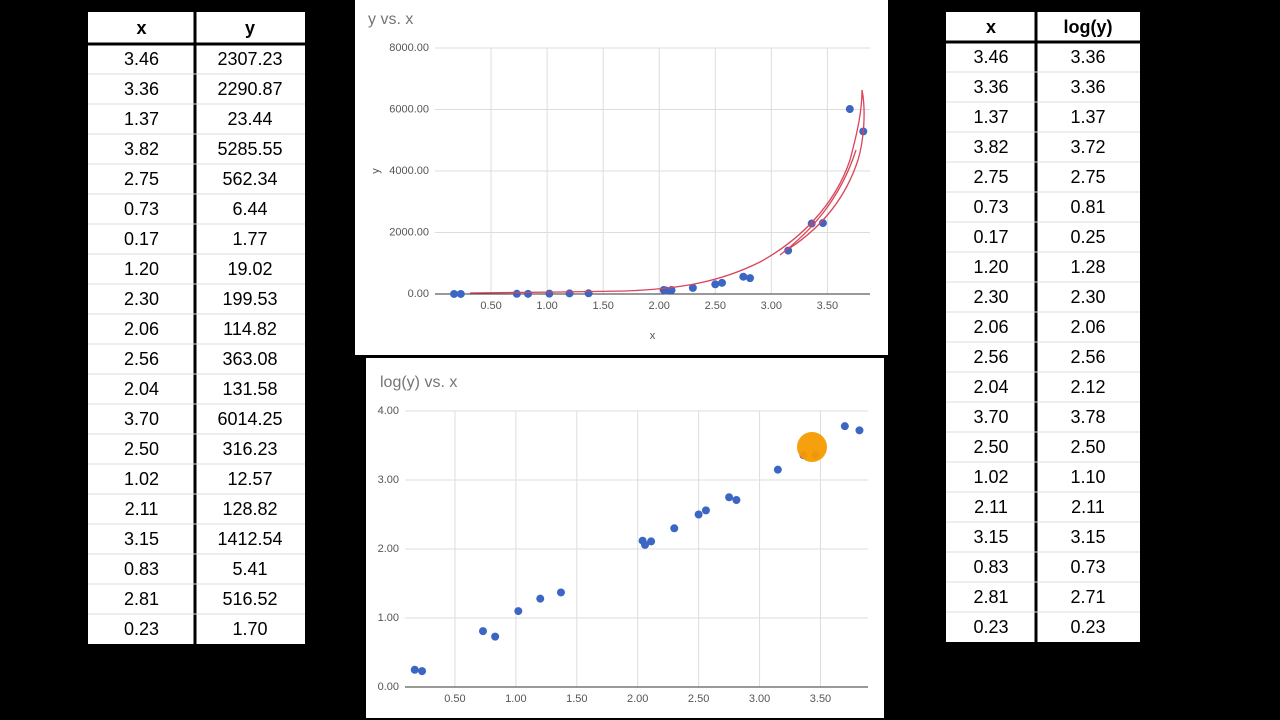 This screenshot has width=1280, height=720. Describe the element at coordinates (812, 447) in the screenshot. I see `cursor-highlight` at that location.